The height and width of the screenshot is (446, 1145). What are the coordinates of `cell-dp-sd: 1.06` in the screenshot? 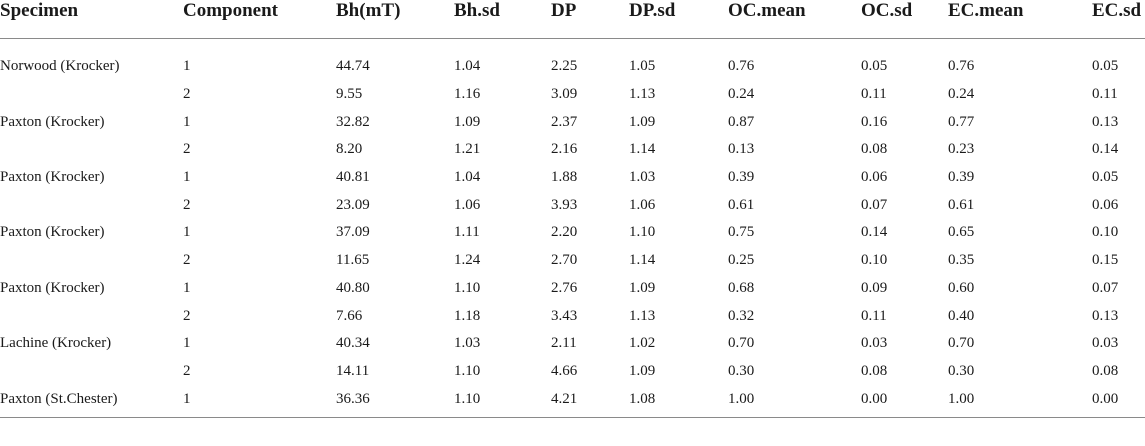 It's located at (642, 204).